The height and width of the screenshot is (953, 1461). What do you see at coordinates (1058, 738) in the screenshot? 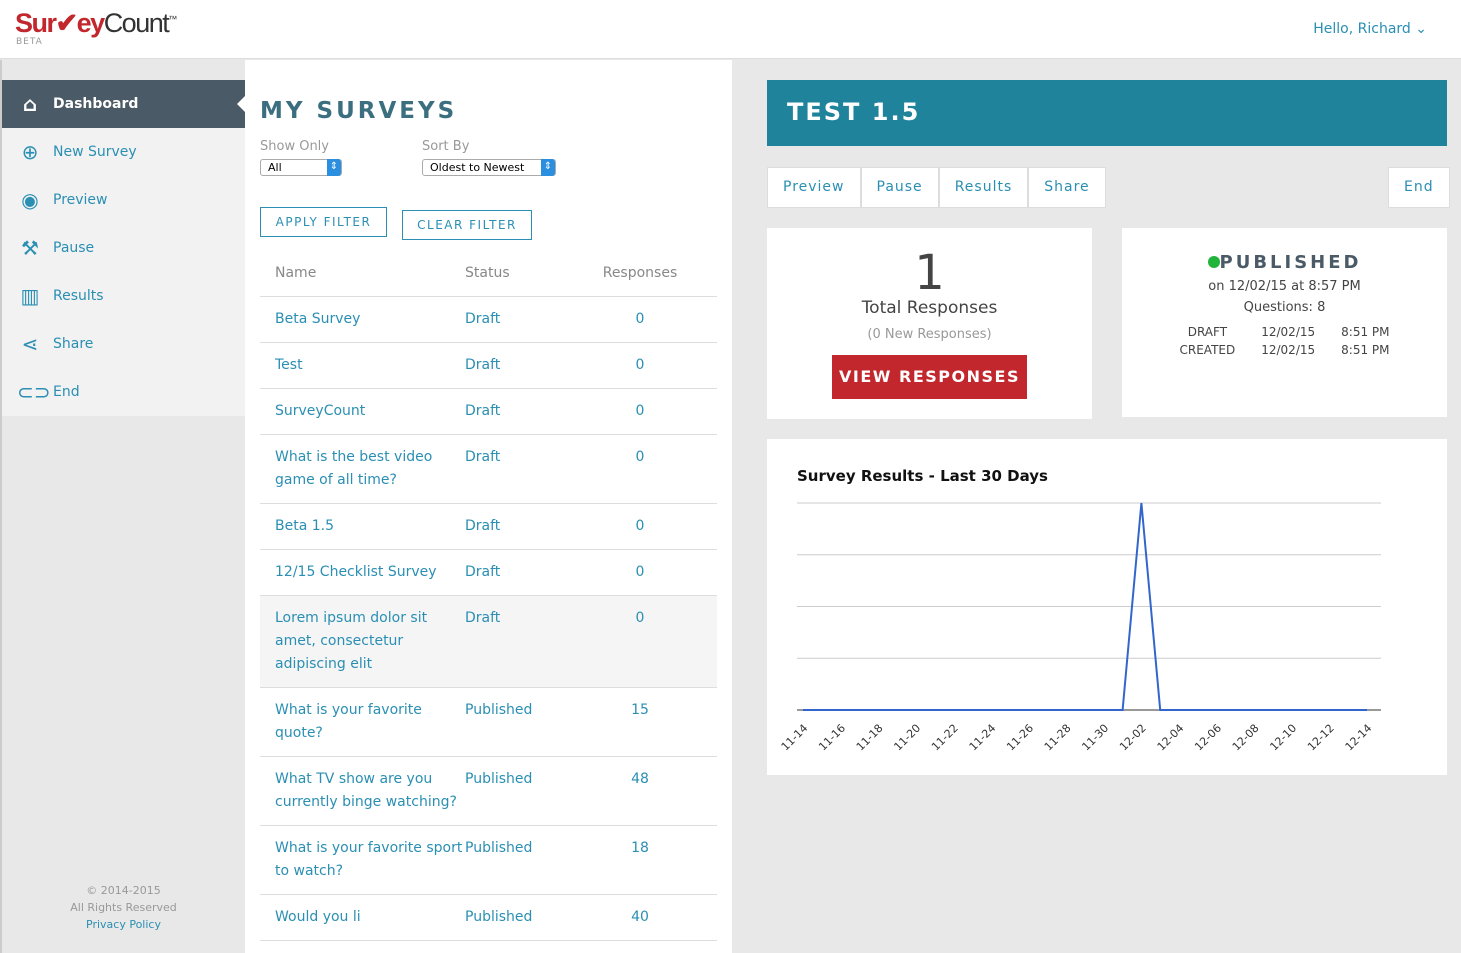
I see `x-tick-label: 11-28` at bounding box center [1058, 738].